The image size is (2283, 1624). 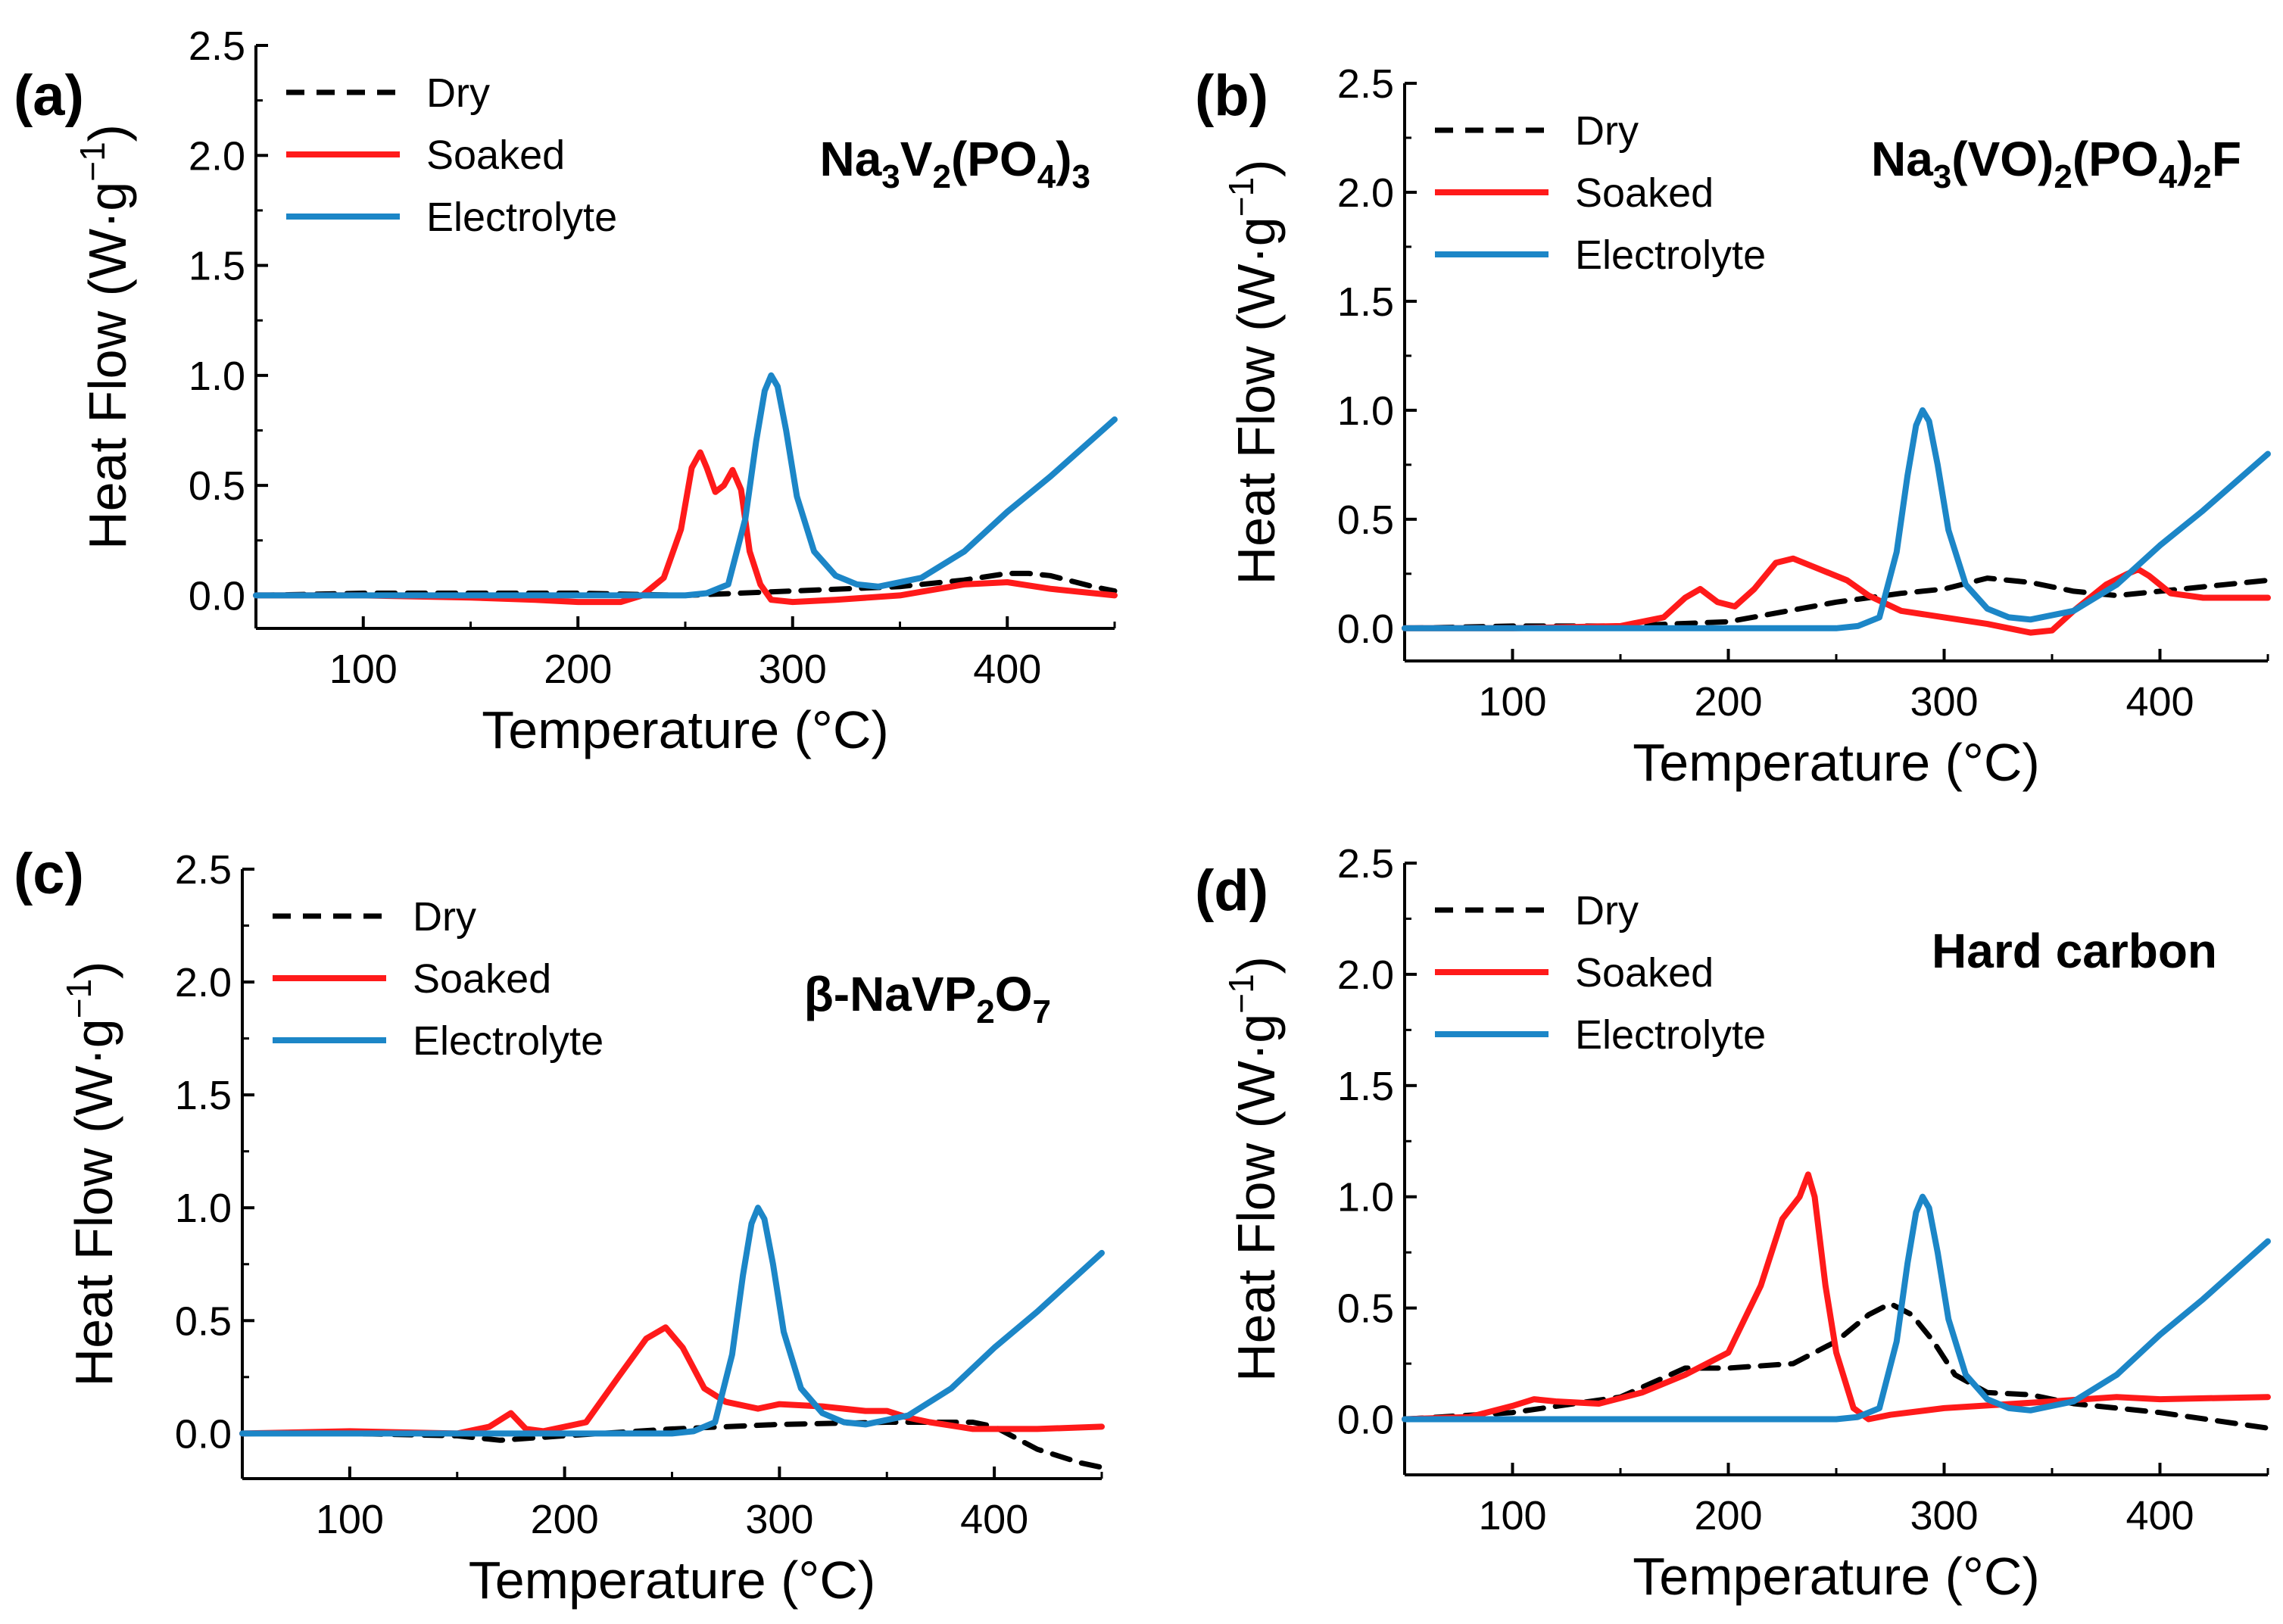 I want to click on chart-title-subscript: 7, so click(x=1042, y=1011).